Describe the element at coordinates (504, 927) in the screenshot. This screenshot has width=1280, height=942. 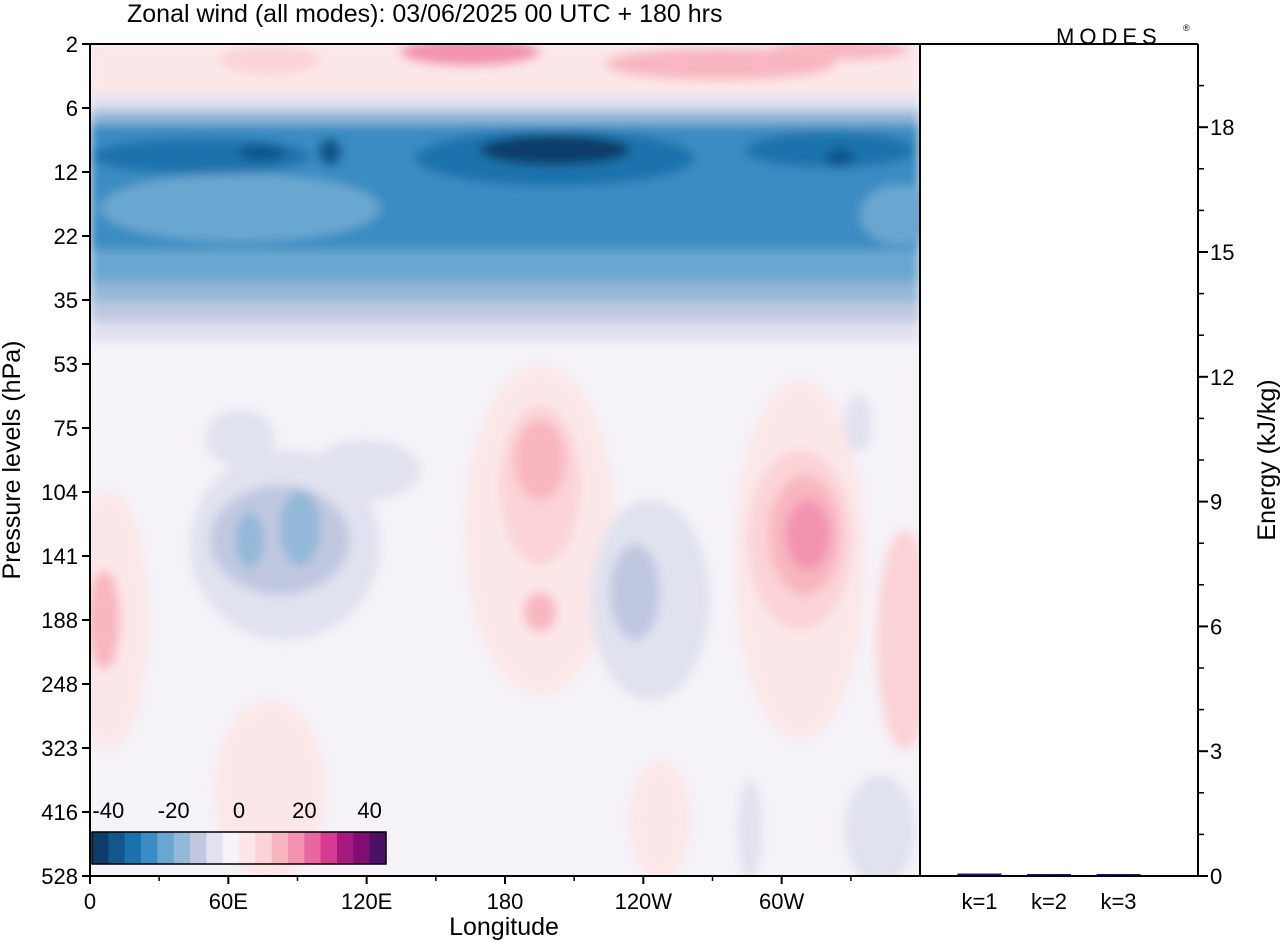
I see `heatmap-x-axis-label: Longitude` at that location.